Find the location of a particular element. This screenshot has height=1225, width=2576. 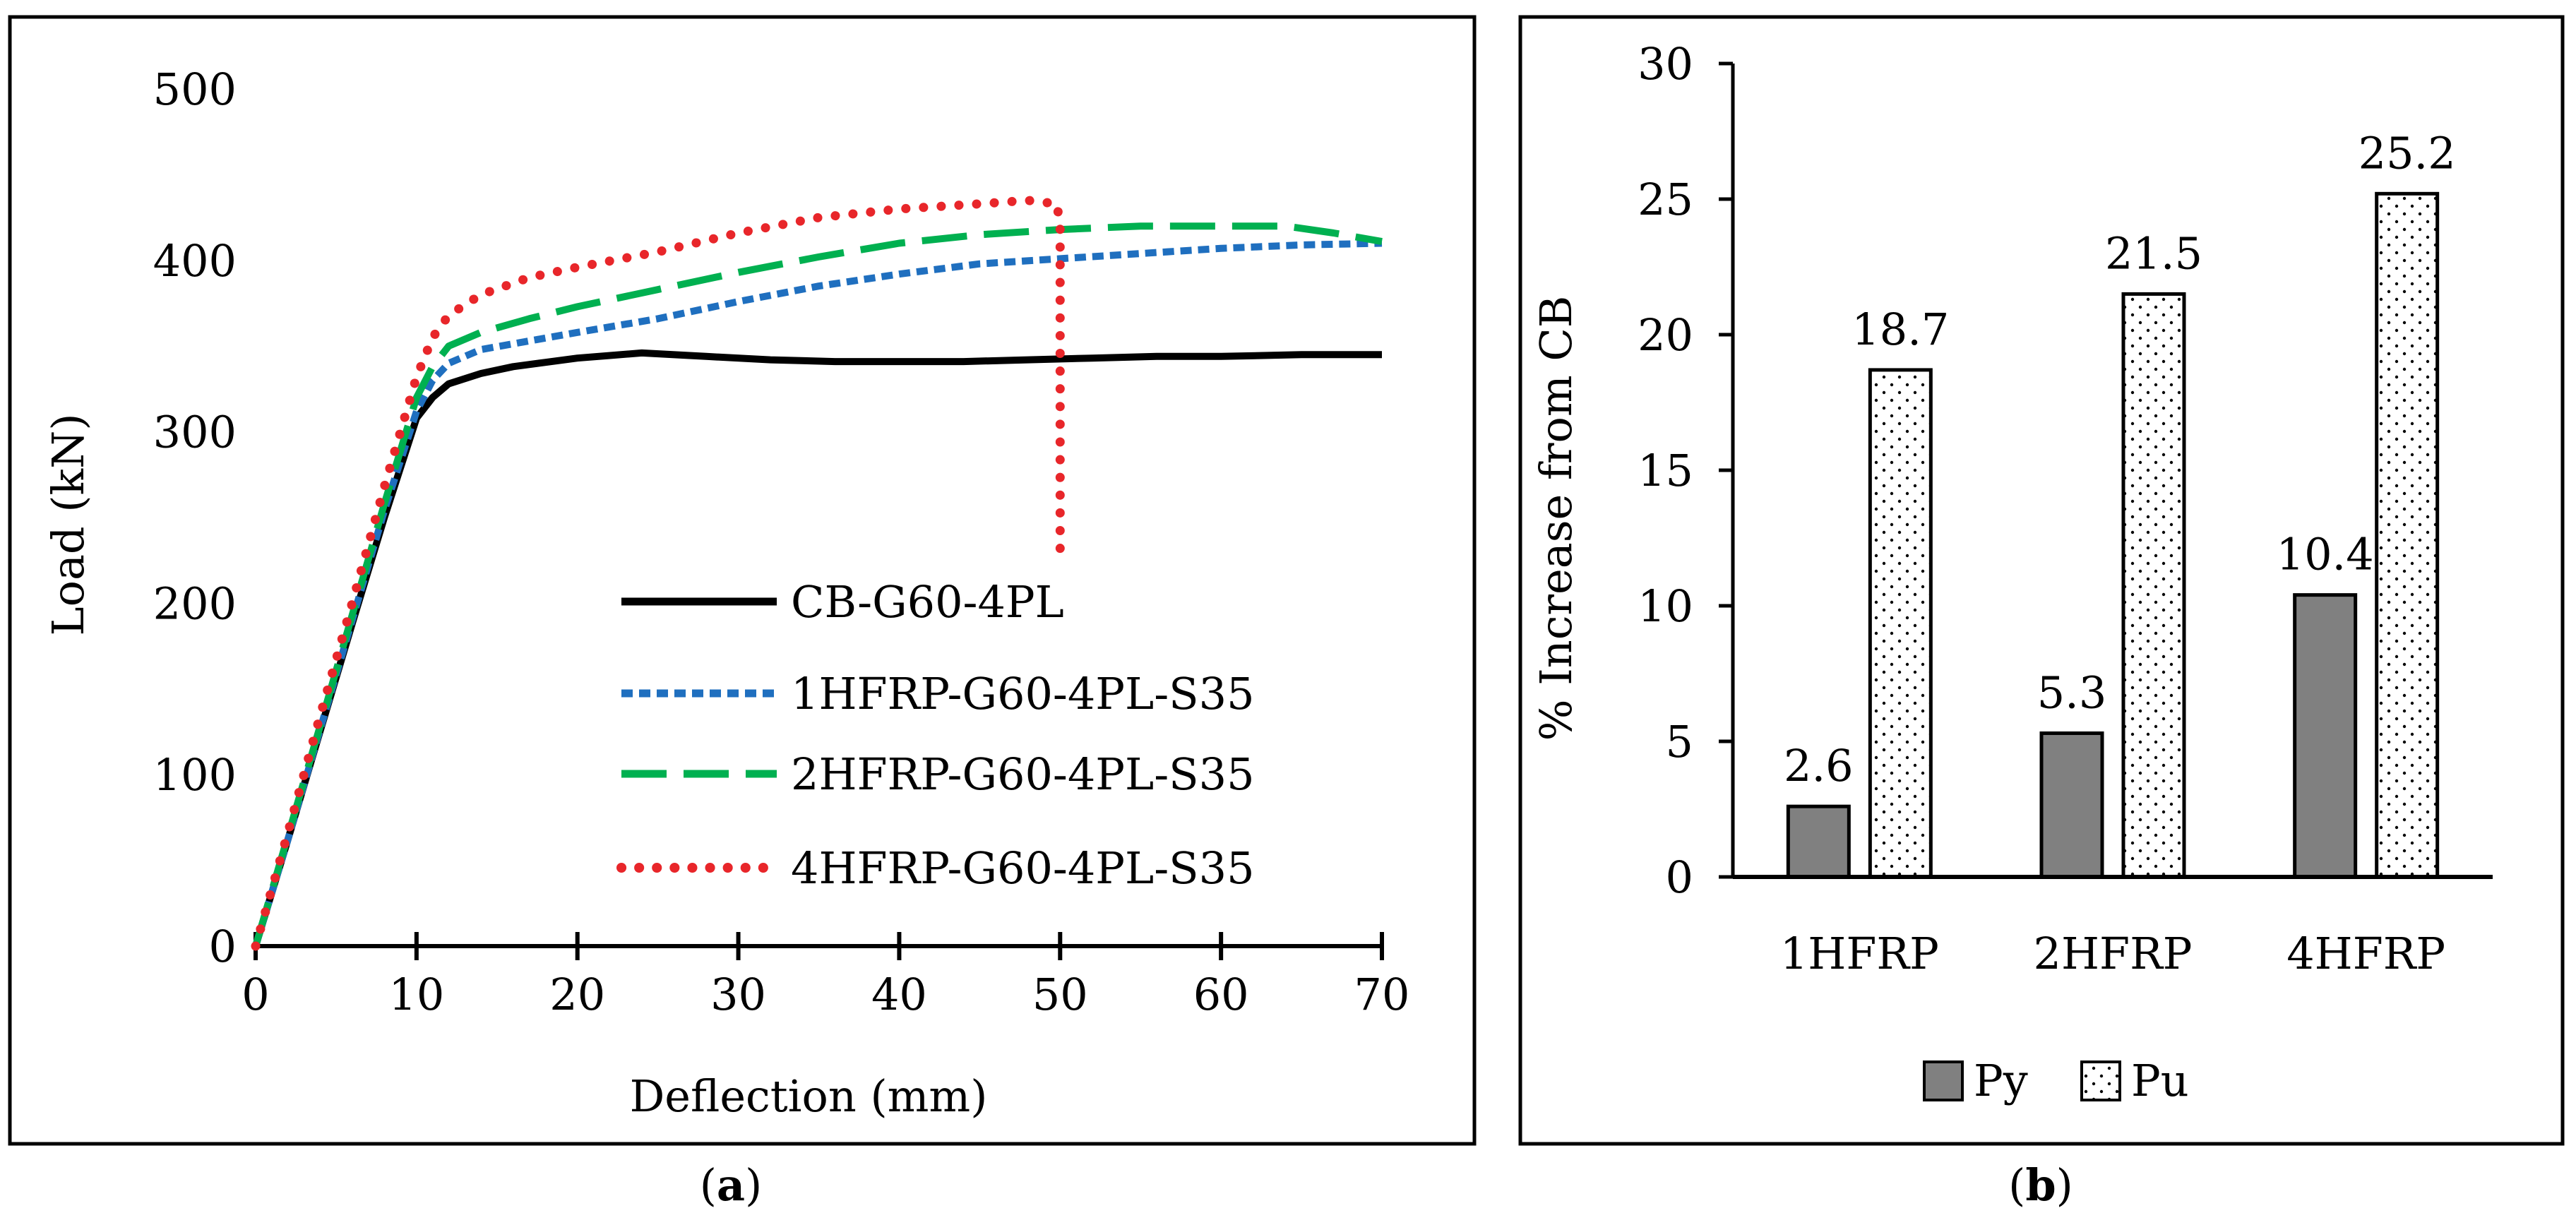

bar-py-2hfrp is located at coordinates (2071, 805).